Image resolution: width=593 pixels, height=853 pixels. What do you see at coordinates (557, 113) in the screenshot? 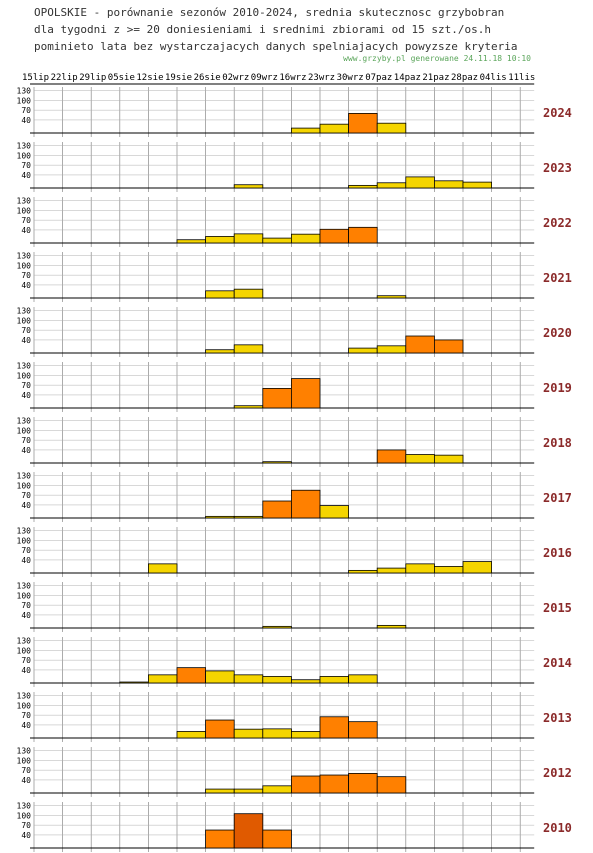
I see `year-label: 2024` at bounding box center [557, 113].